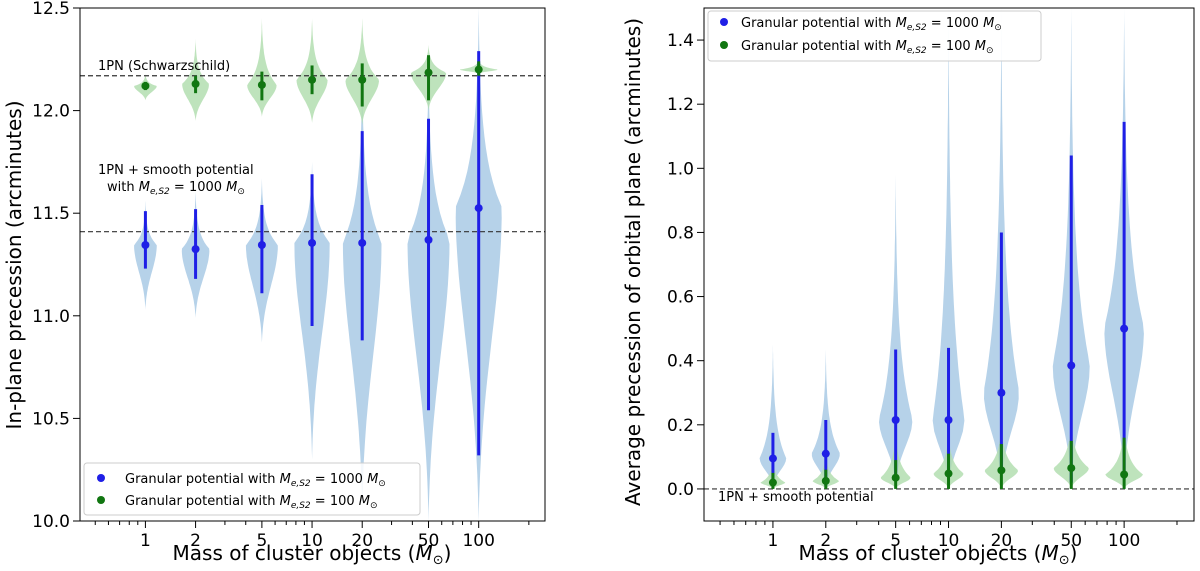 This screenshot has width=1200, height=571. I want to click on left-x-tick-label: 100, so click(478, 541).